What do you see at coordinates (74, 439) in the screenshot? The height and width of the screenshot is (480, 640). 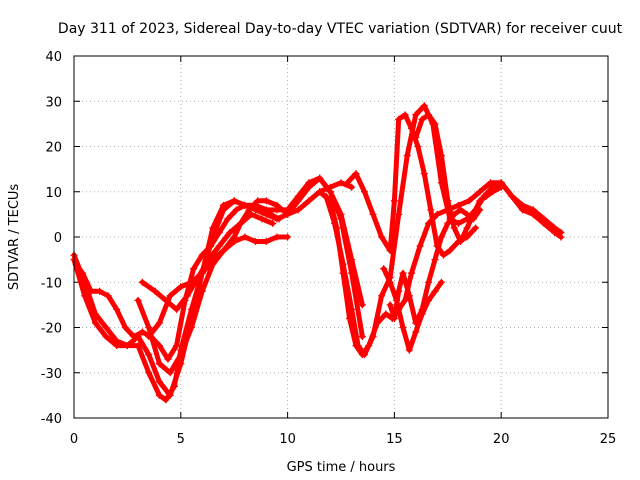 I see `x-tick-label-0: 0` at bounding box center [74, 439].